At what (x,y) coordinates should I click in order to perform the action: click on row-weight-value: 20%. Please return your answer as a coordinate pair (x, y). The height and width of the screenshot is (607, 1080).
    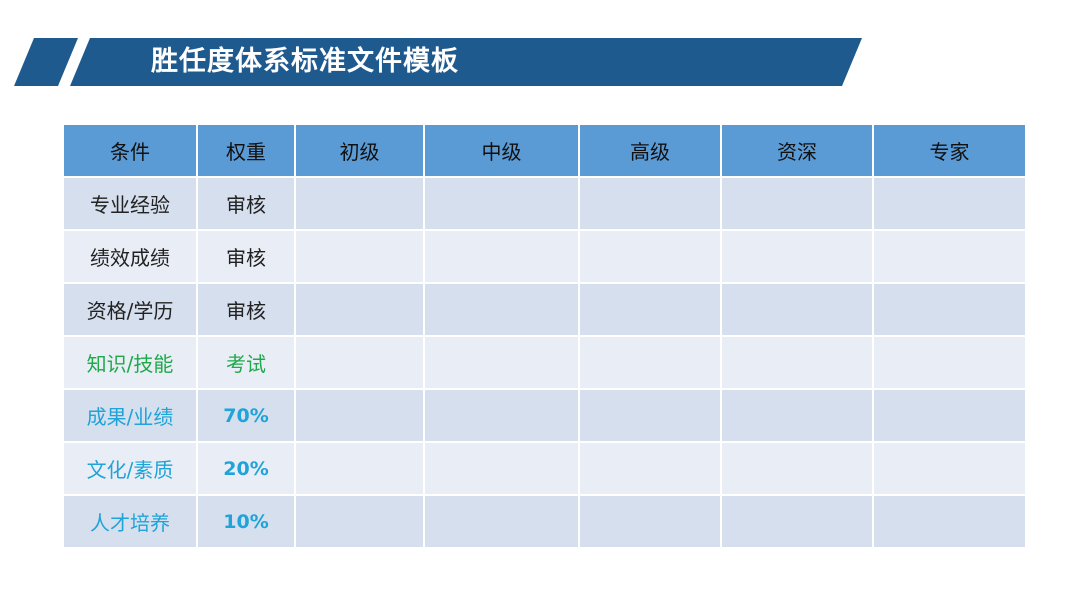
    Looking at the image, I should click on (246, 468).